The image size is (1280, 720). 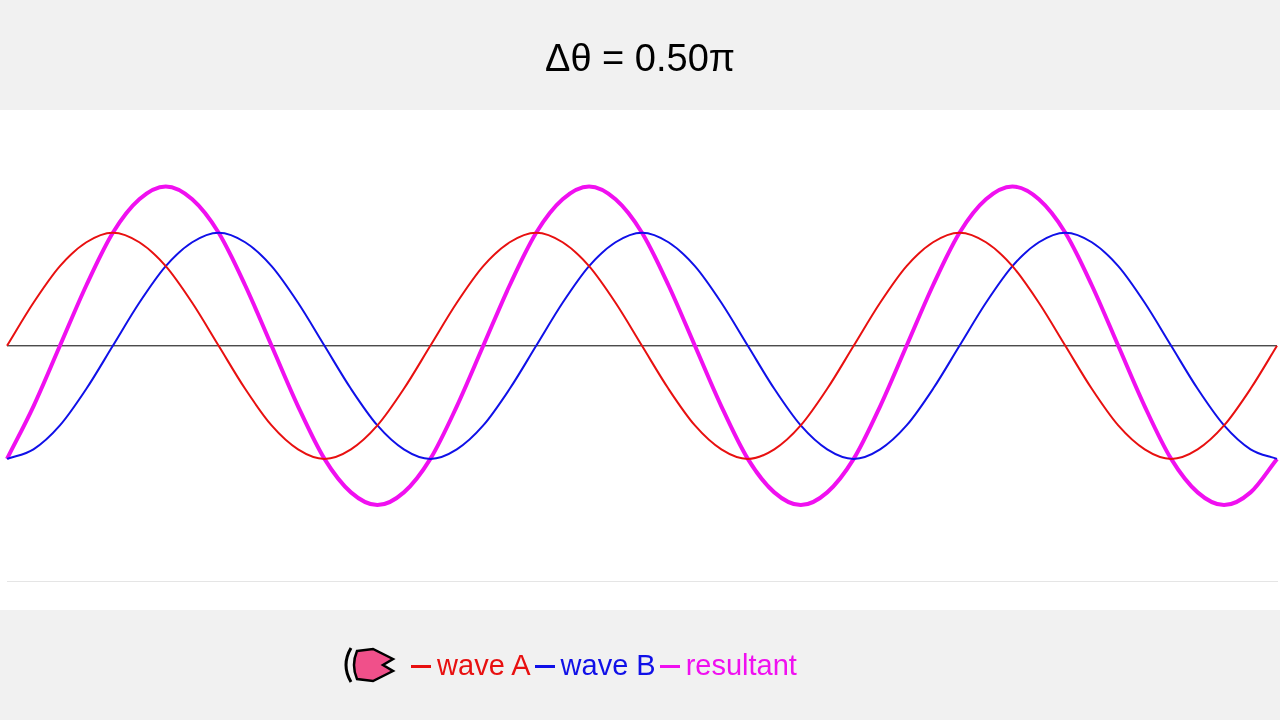 I want to click on legend-label: wave B, so click(x=608, y=664).